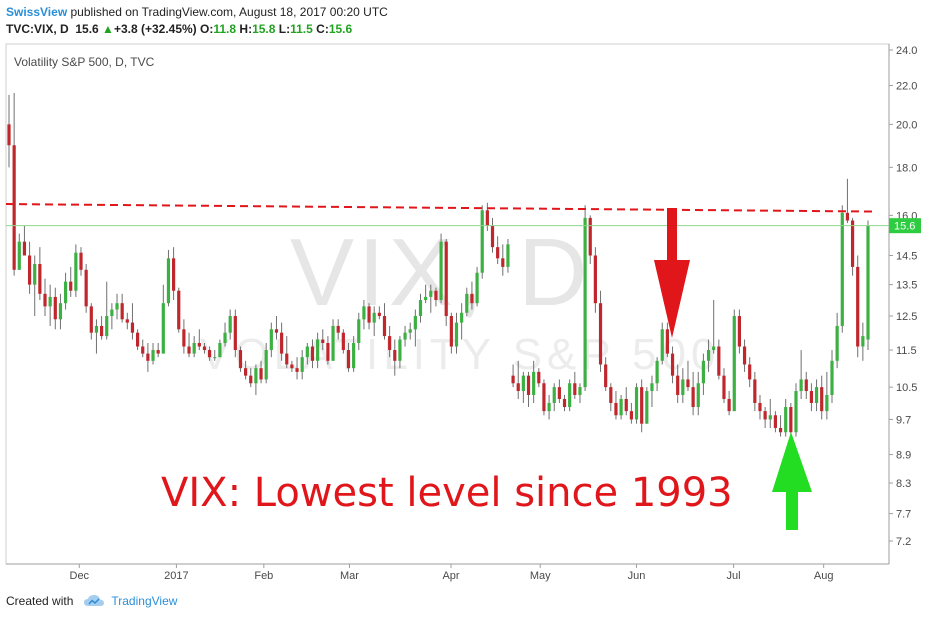 The width and height of the screenshot is (928, 619). Describe the element at coordinates (903, 456) in the screenshot. I see `price-tick-label-11: 8.9` at that location.